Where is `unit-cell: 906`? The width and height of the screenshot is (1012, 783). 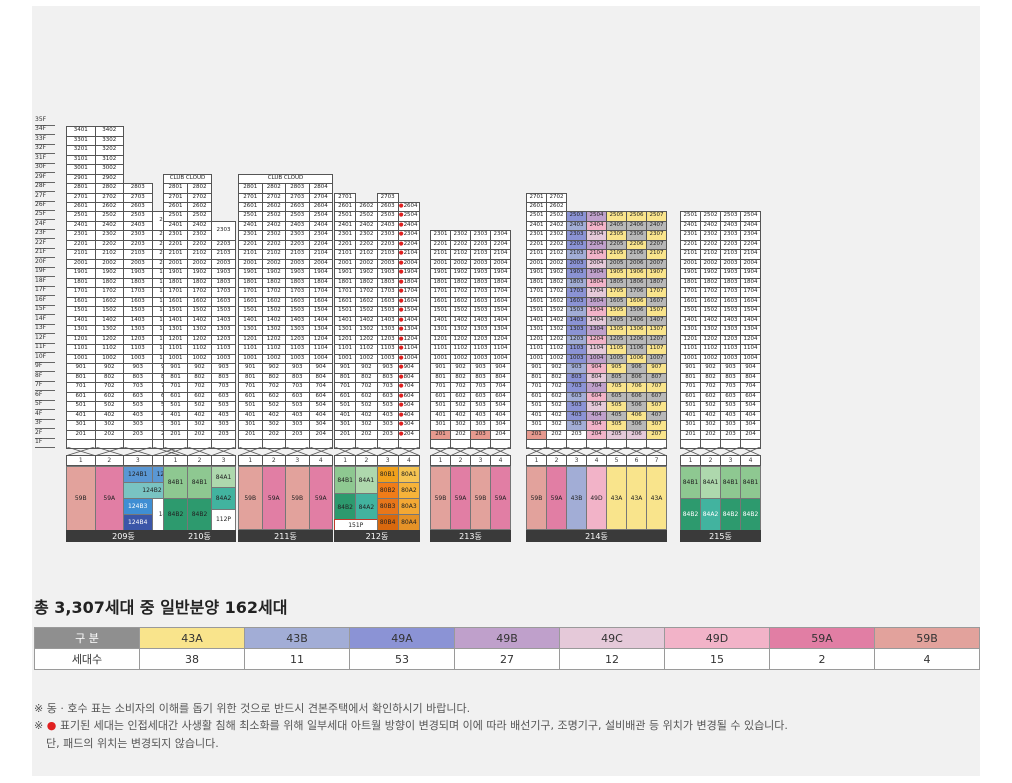
unit-cell: 906 is located at coordinates (636, 368).